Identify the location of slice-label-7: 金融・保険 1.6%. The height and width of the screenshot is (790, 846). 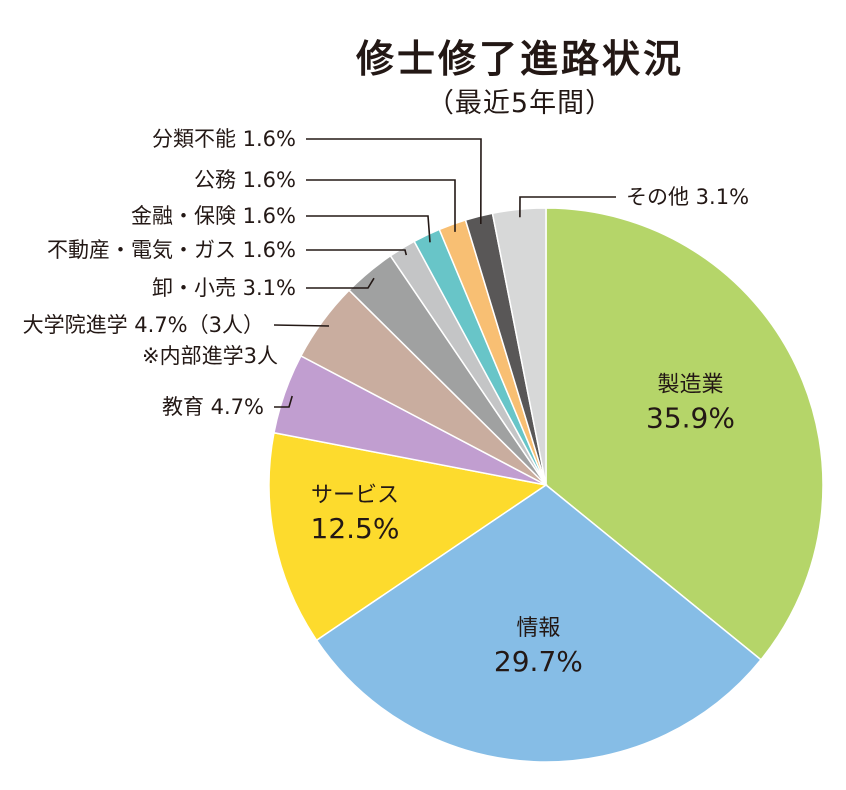
(213, 216).